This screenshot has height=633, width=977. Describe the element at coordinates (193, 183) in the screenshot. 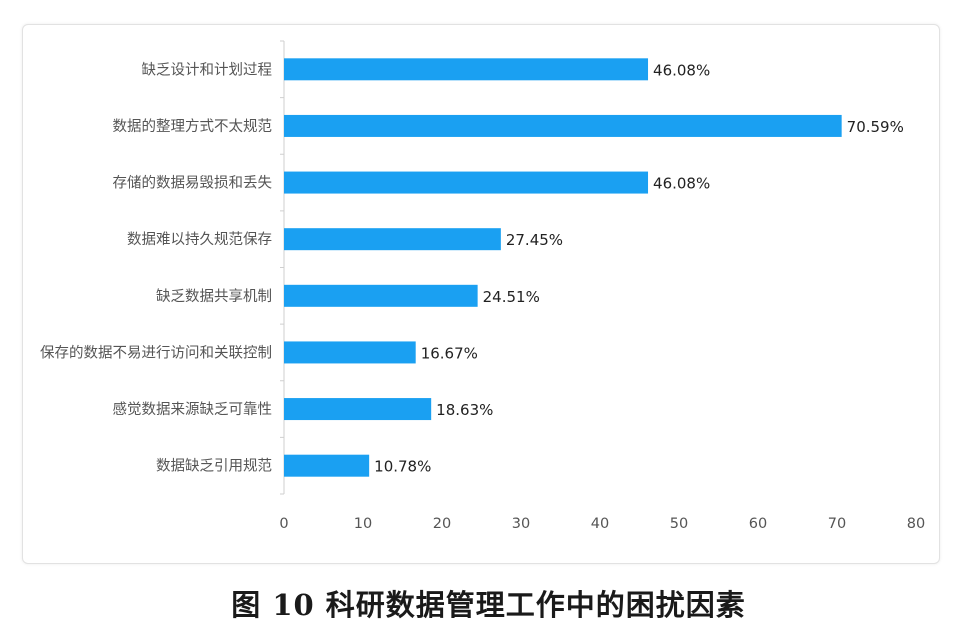

I see `category-label: 存储的数据易毁损和丢失` at that location.